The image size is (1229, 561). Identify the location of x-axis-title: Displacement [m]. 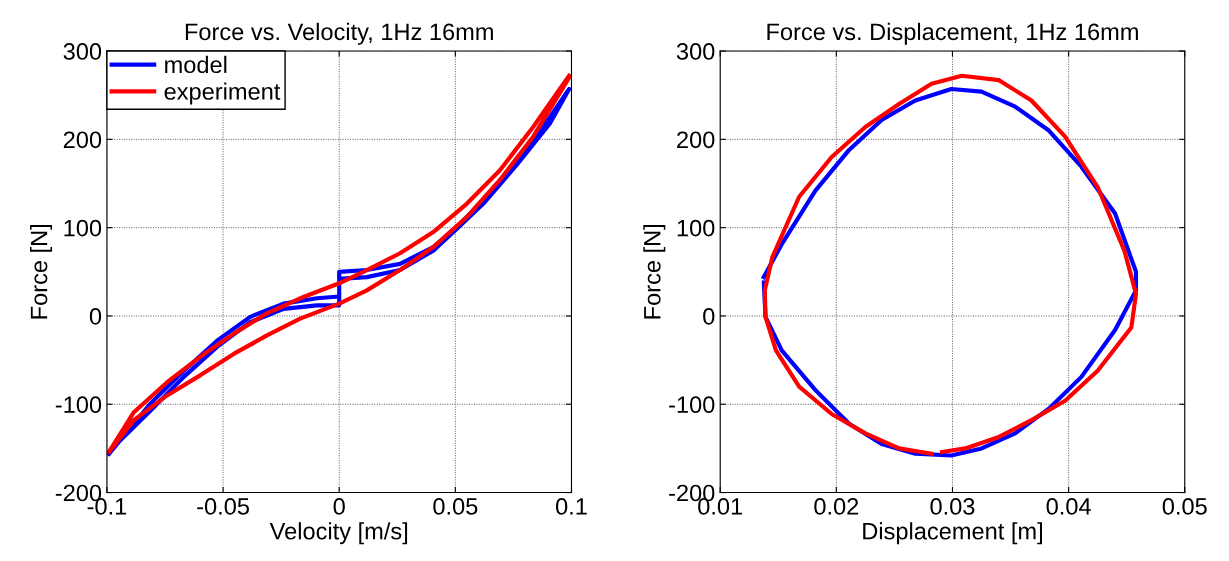
(952, 533).